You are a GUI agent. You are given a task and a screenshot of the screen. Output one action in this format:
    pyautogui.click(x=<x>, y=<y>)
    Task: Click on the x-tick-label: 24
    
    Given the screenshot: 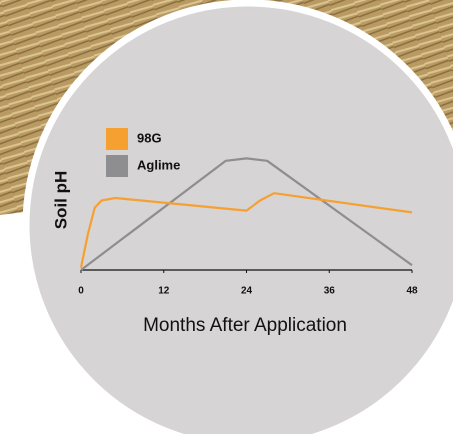 What is the action you would take?
    pyautogui.click(x=247, y=291)
    